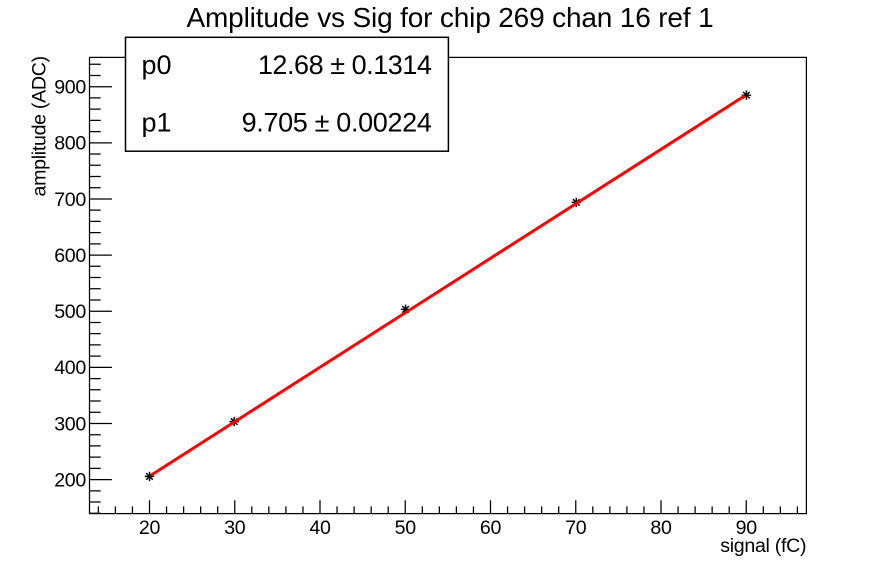  What do you see at coordinates (70, 424) in the screenshot?
I see `svg-text: 300` at bounding box center [70, 424].